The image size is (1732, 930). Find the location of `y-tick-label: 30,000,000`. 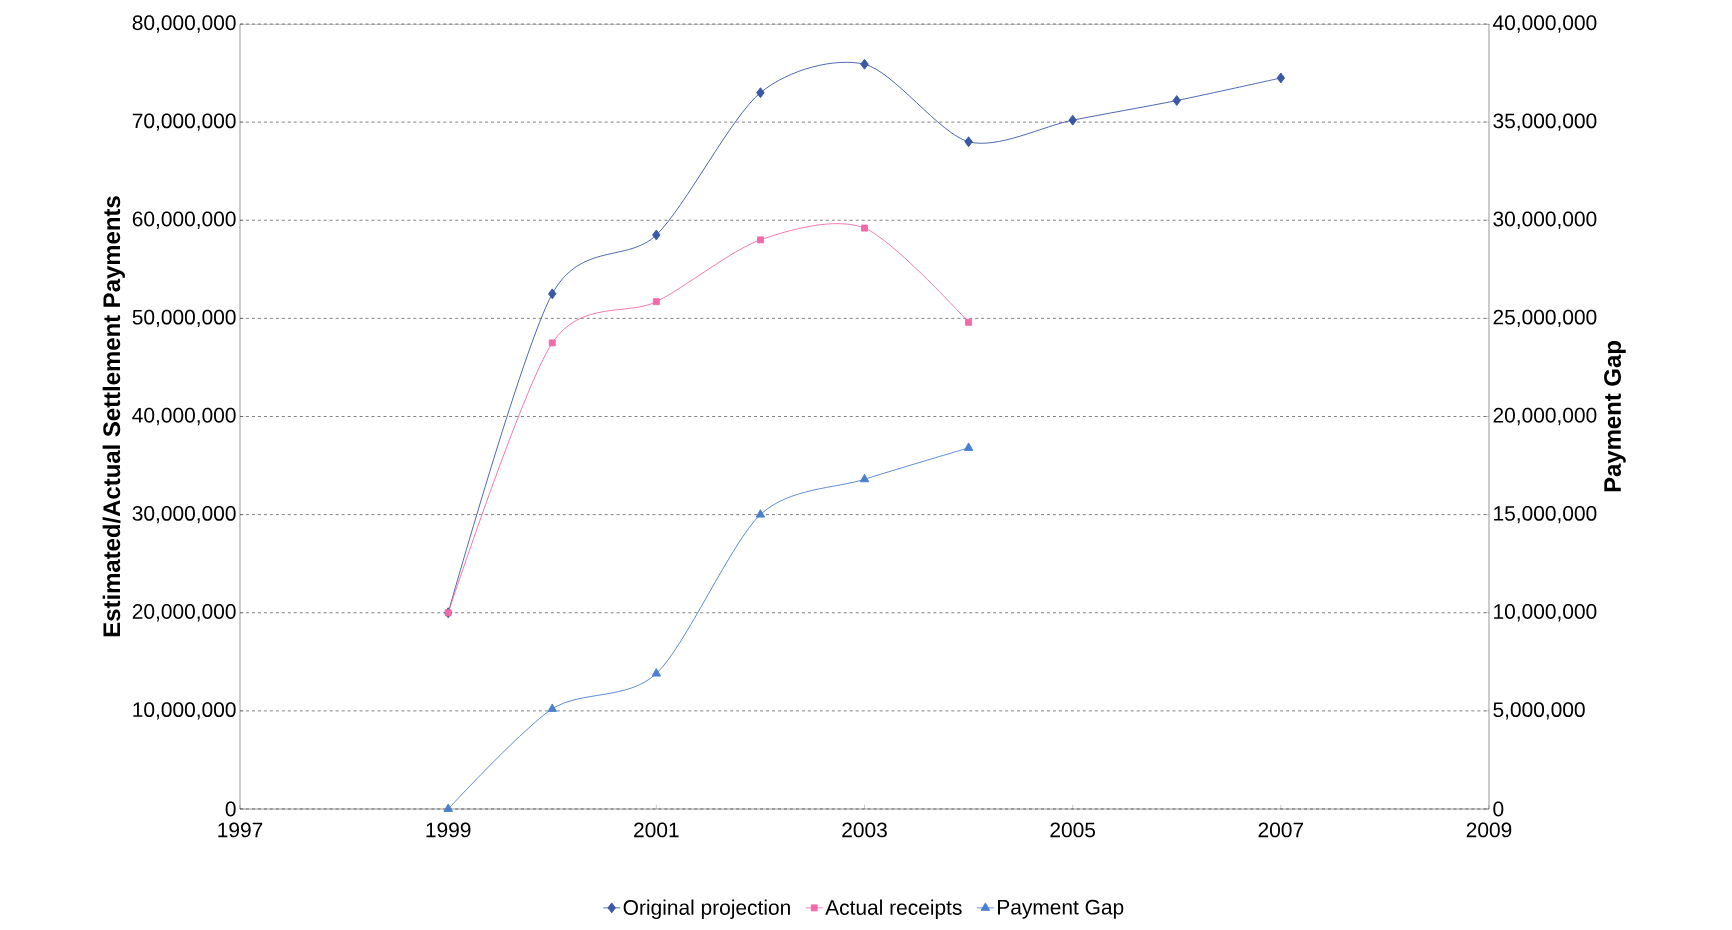

y-tick-label: 30,000,000 is located at coordinates (184, 514).